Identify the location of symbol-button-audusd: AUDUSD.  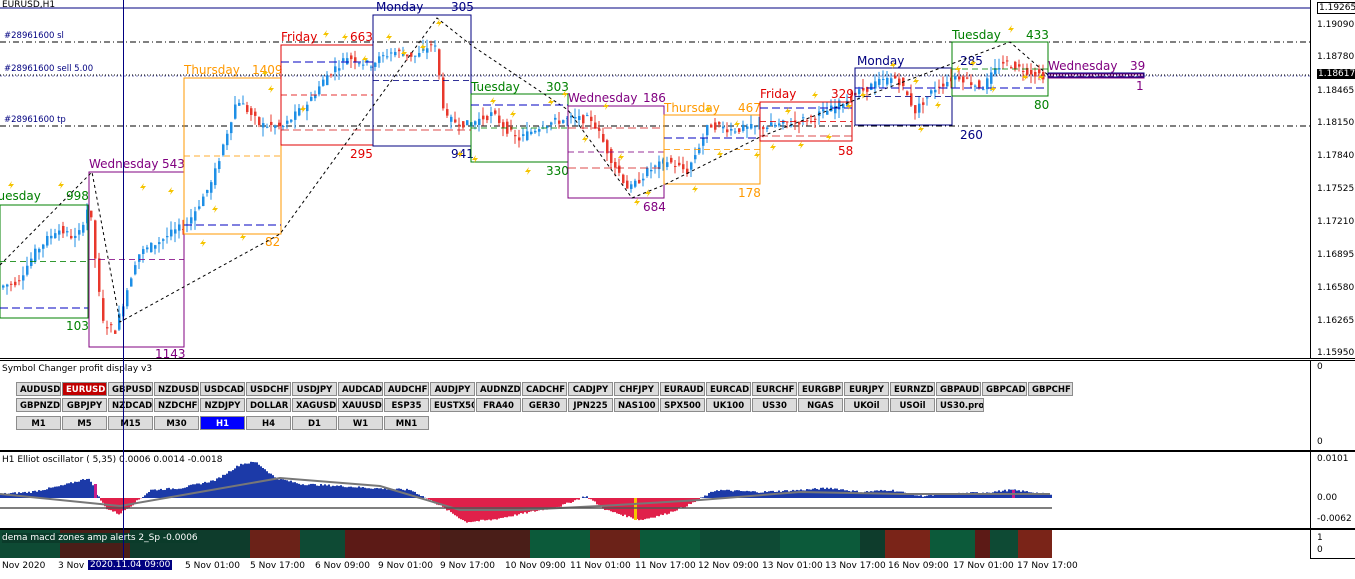
(38, 389).